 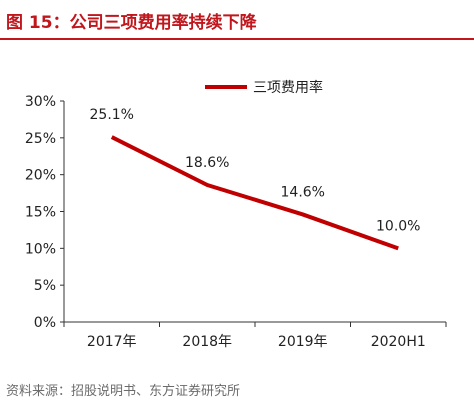 I want to click on y-tick-label: 0%, so click(x=45, y=323).